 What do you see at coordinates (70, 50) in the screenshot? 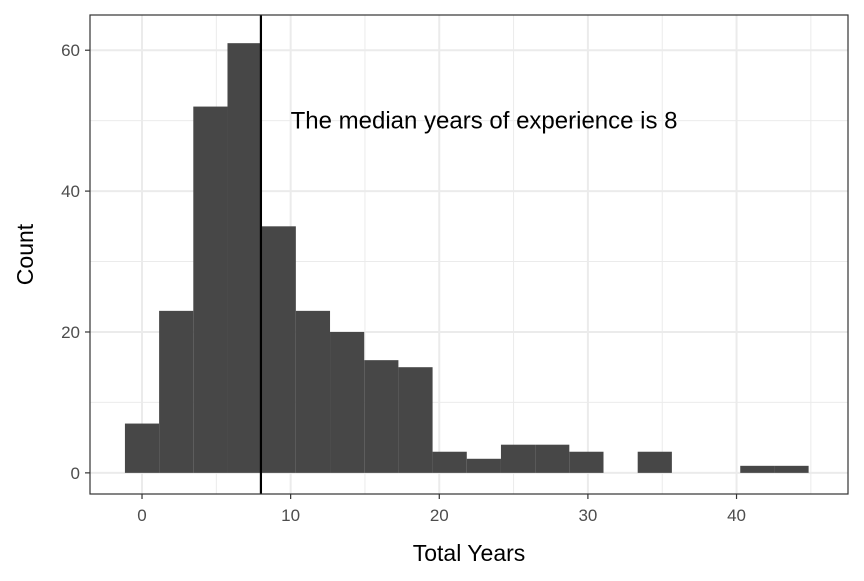
I see `y-tick-label: 60` at bounding box center [70, 50].